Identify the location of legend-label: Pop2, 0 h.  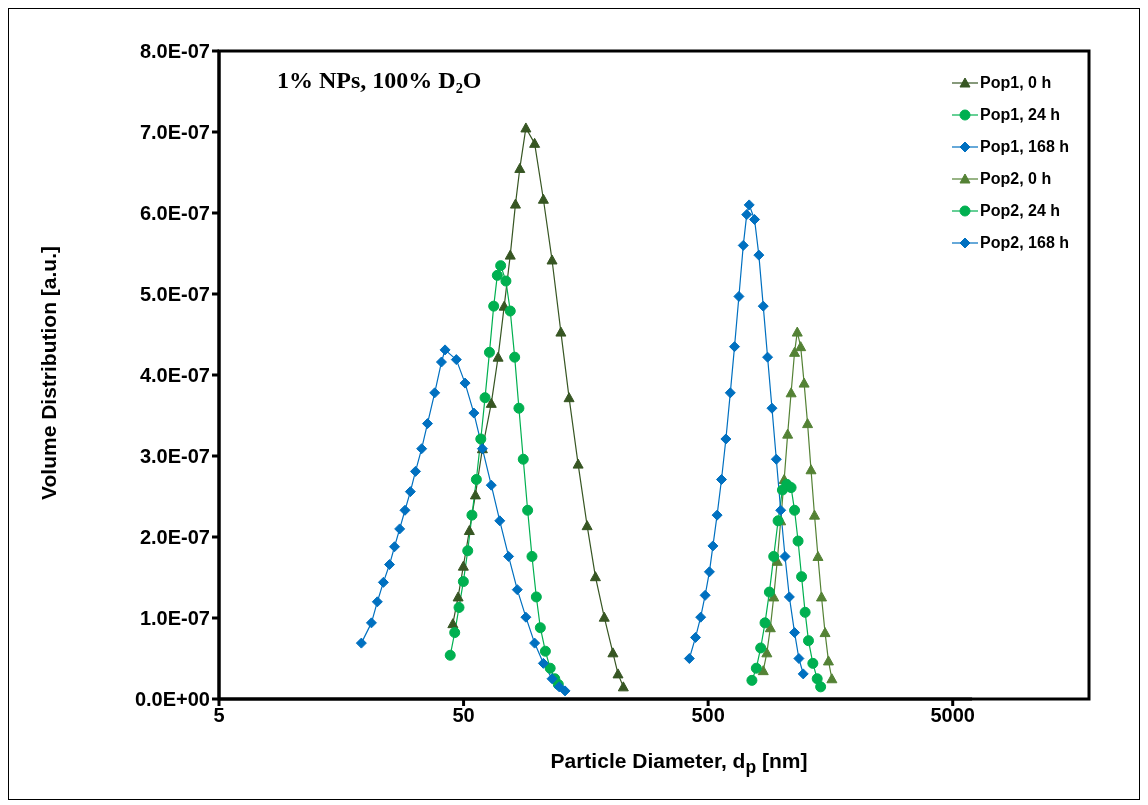
(1016, 179).